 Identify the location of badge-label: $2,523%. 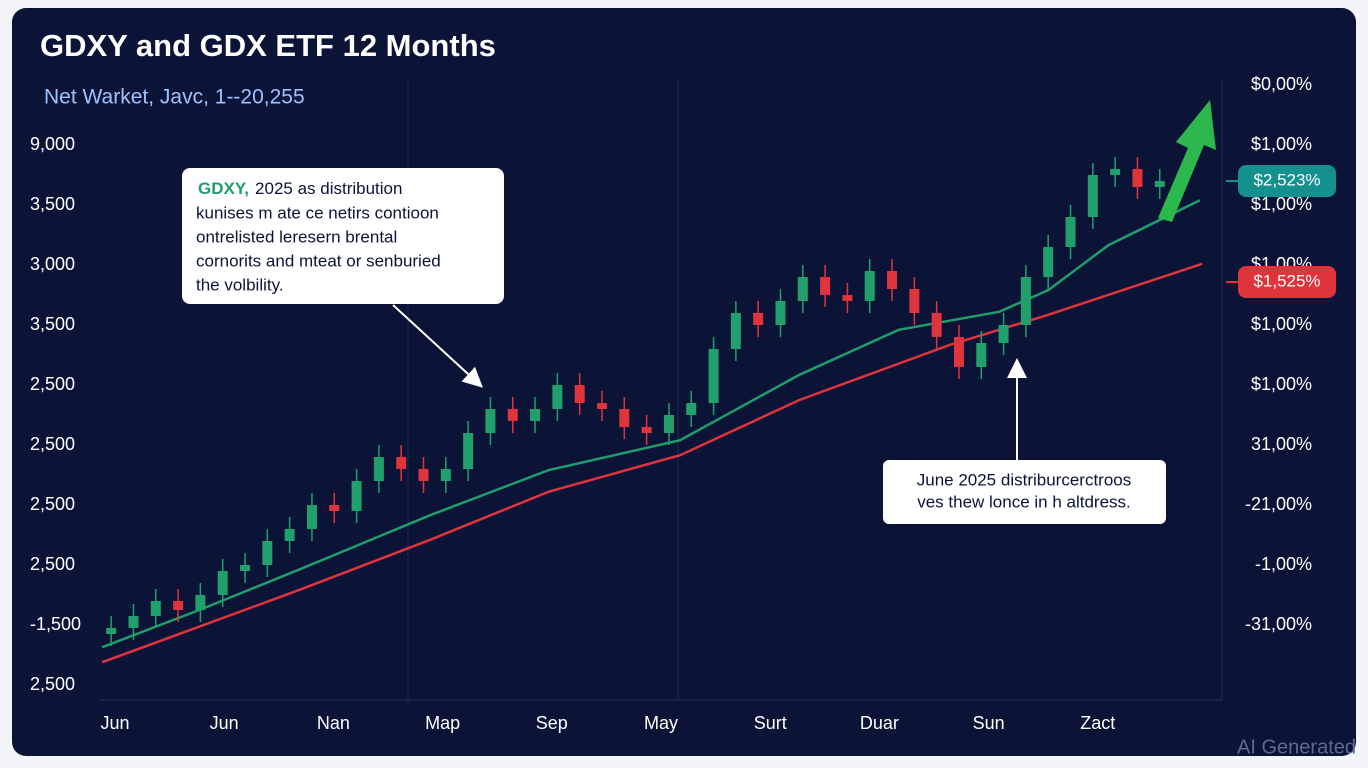
(1286, 179).